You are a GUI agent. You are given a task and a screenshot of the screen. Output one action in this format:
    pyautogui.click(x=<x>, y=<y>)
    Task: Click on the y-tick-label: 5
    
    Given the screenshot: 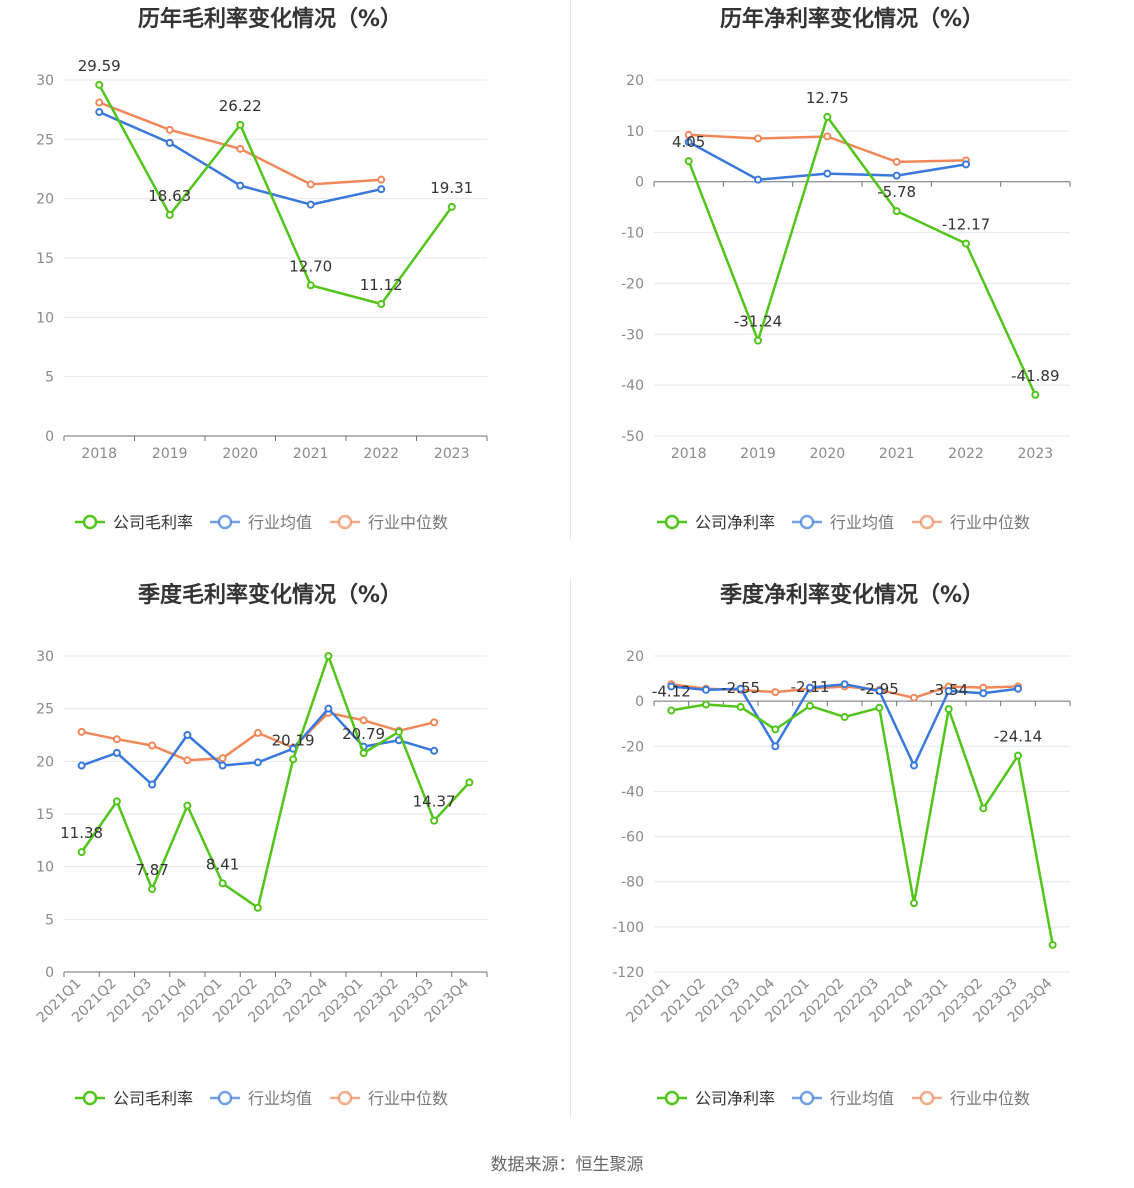 What is the action you would take?
    pyautogui.click(x=49, y=378)
    